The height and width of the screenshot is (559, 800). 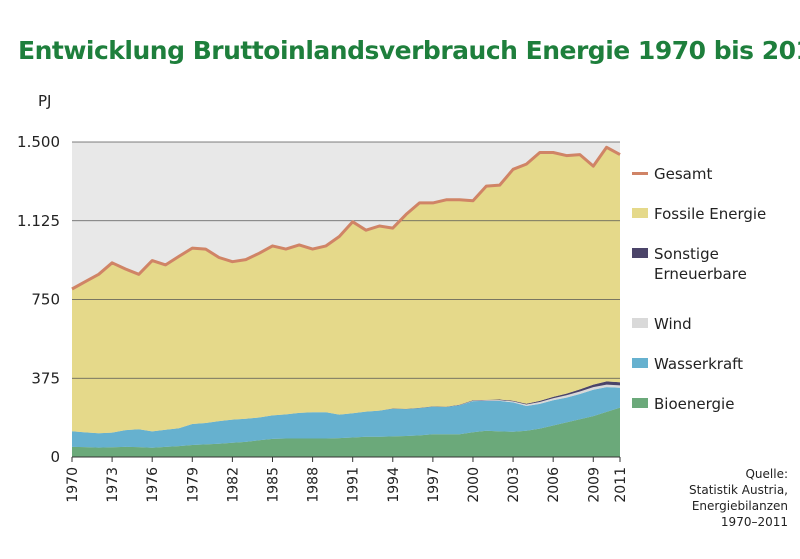 What do you see at coordinates (38, 221) in the screenshot?
I see `y-tick-label: 1.125` at bounding box center [38, 221].